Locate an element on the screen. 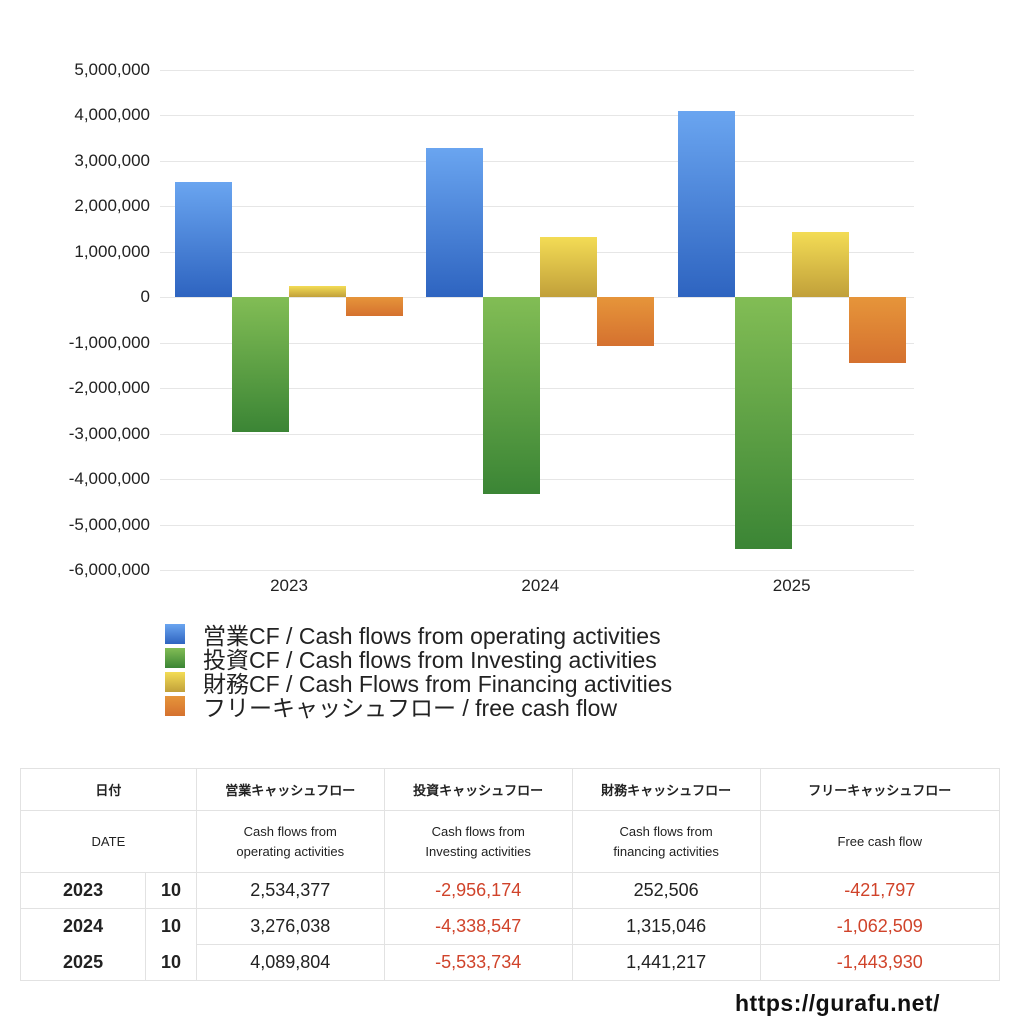 The height and width of the screenshot is (1024, 1024). x-tick-label: 2023 is located at coordinates (289, 585).